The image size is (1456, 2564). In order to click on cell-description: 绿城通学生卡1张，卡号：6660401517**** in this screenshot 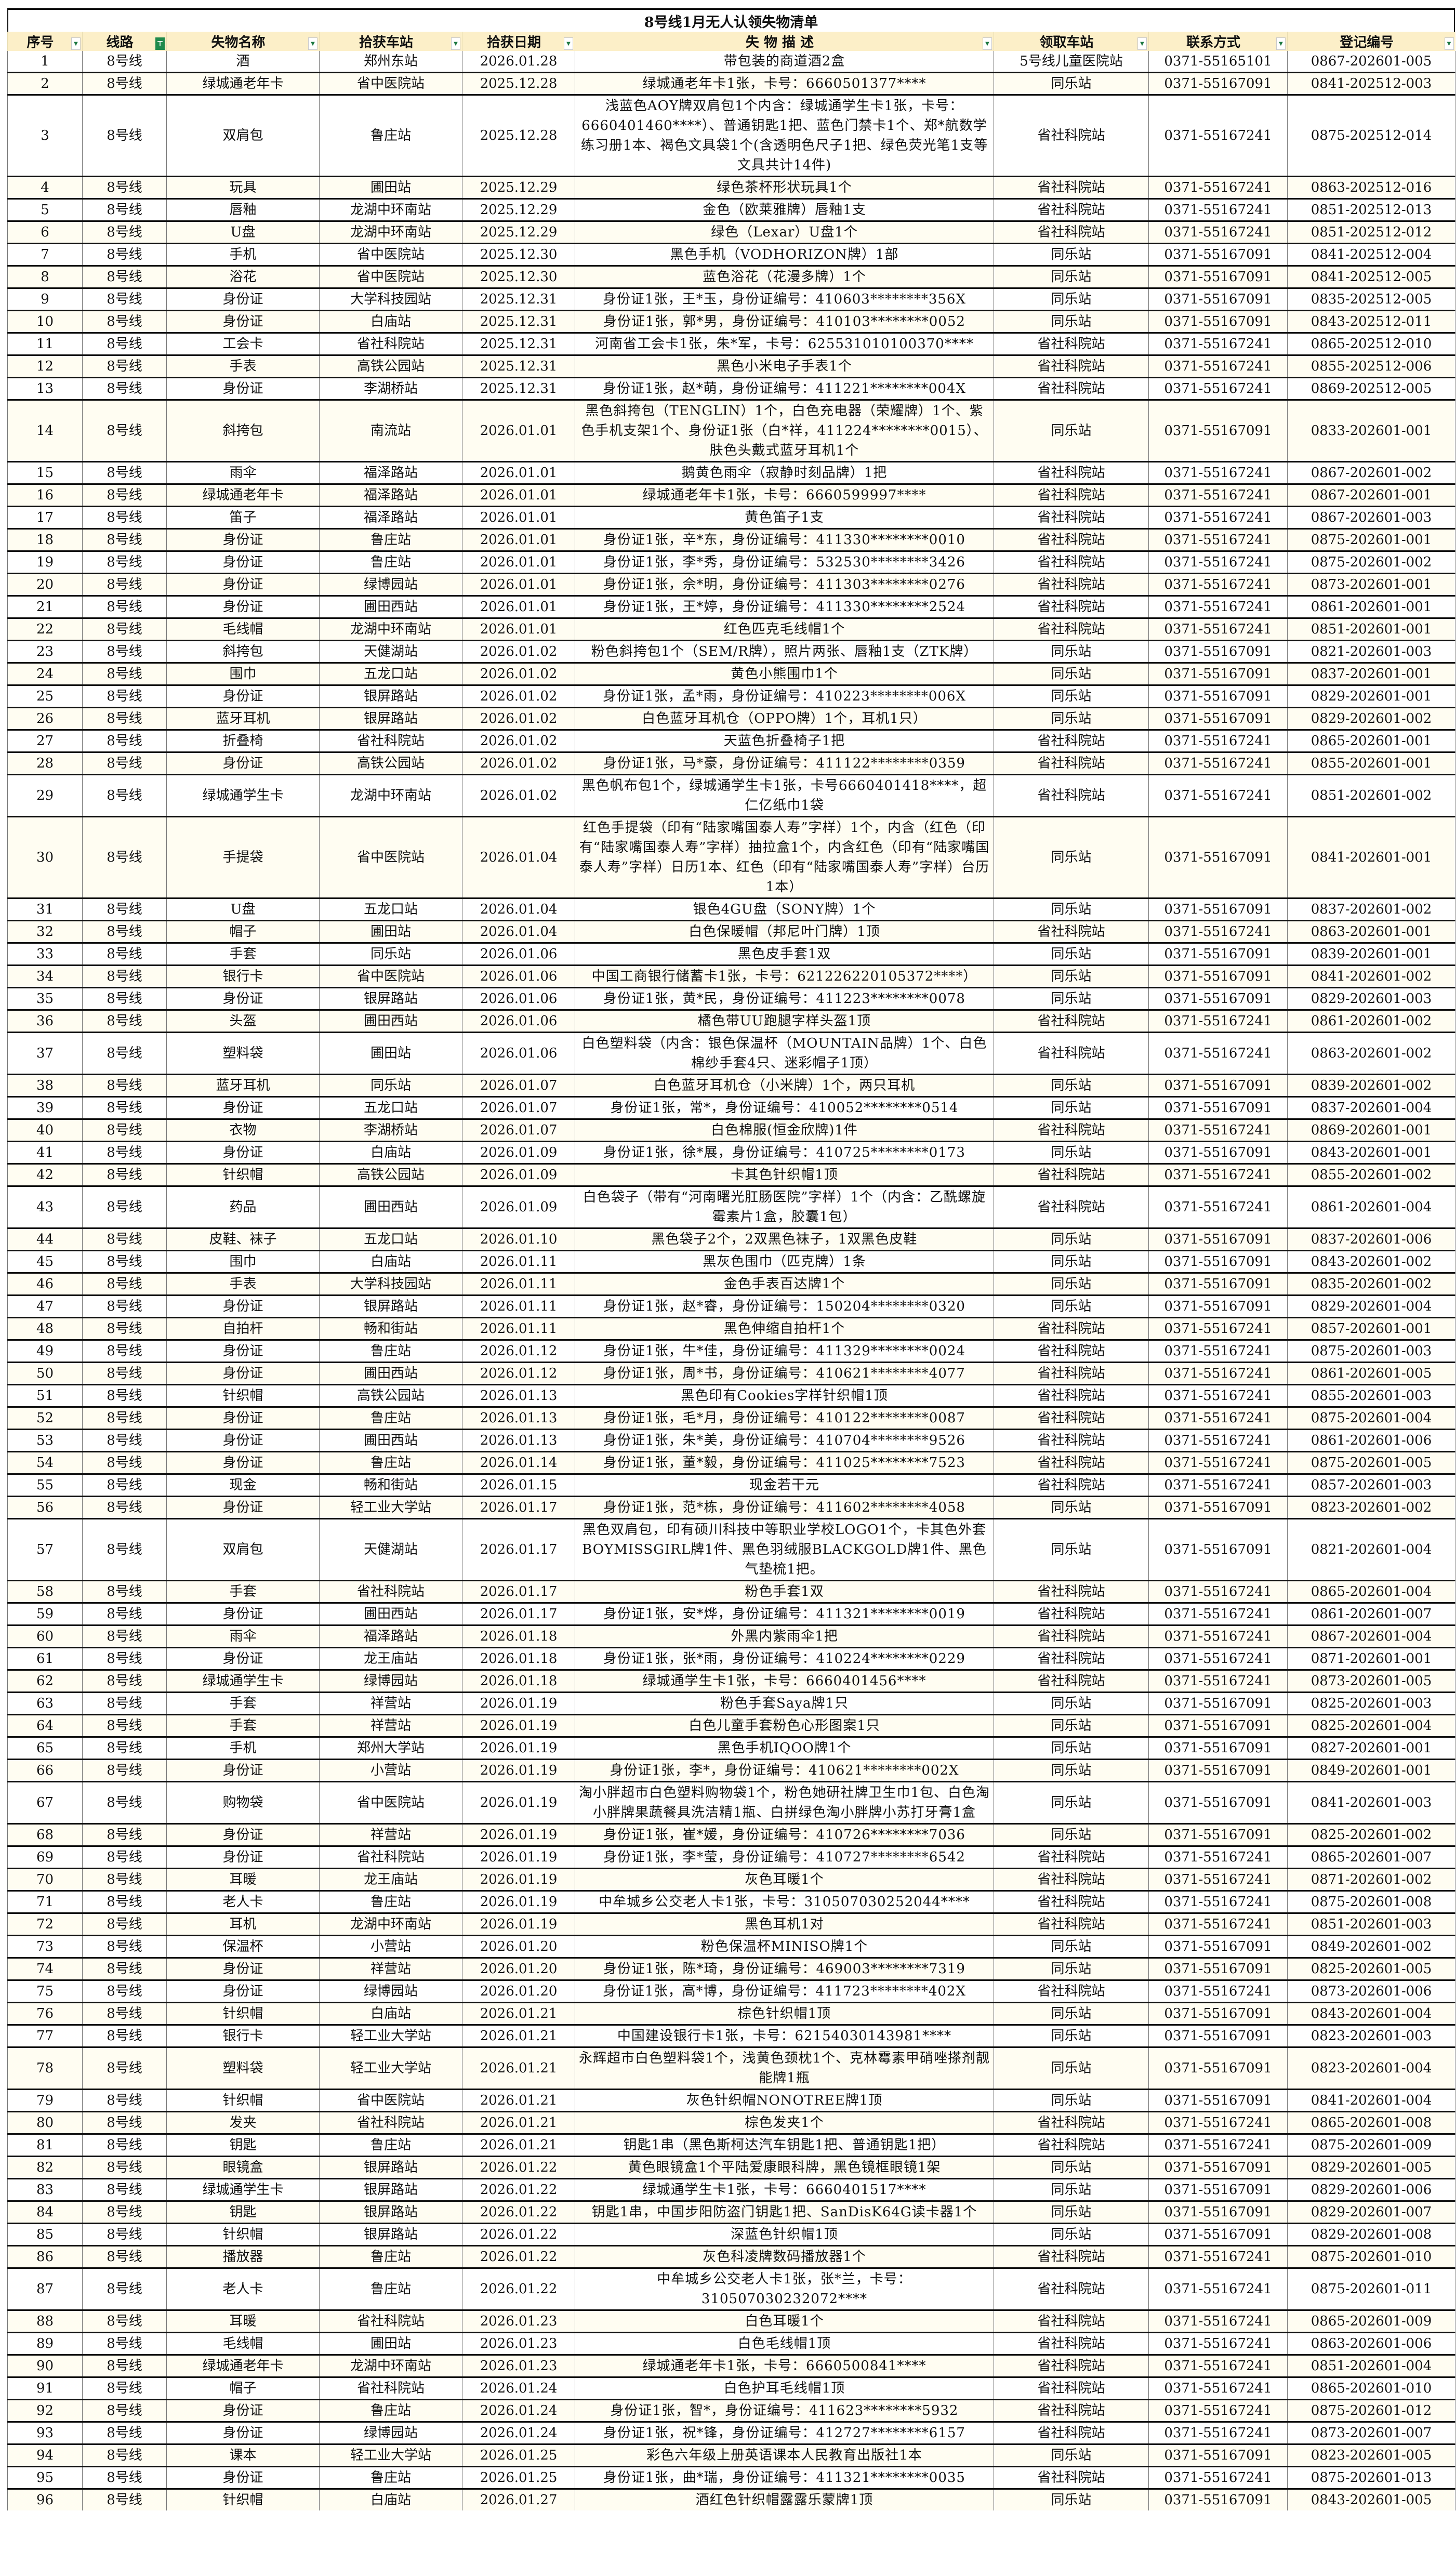, I will do `click(784, 2190)`.